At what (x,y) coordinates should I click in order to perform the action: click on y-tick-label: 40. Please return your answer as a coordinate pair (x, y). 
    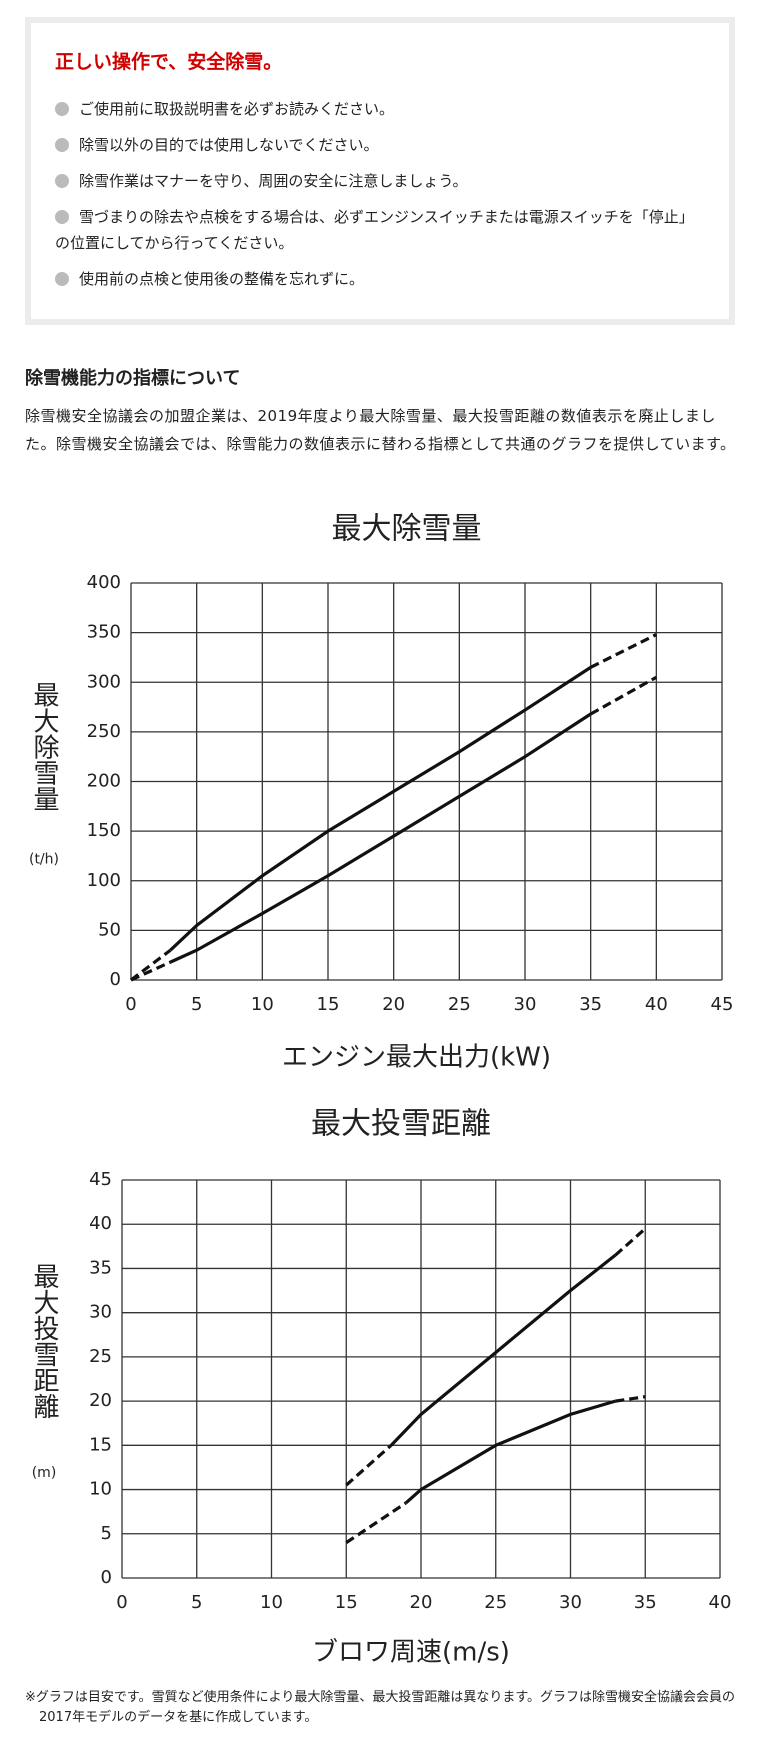
    Looking at the image, I should click on (100, 1223).